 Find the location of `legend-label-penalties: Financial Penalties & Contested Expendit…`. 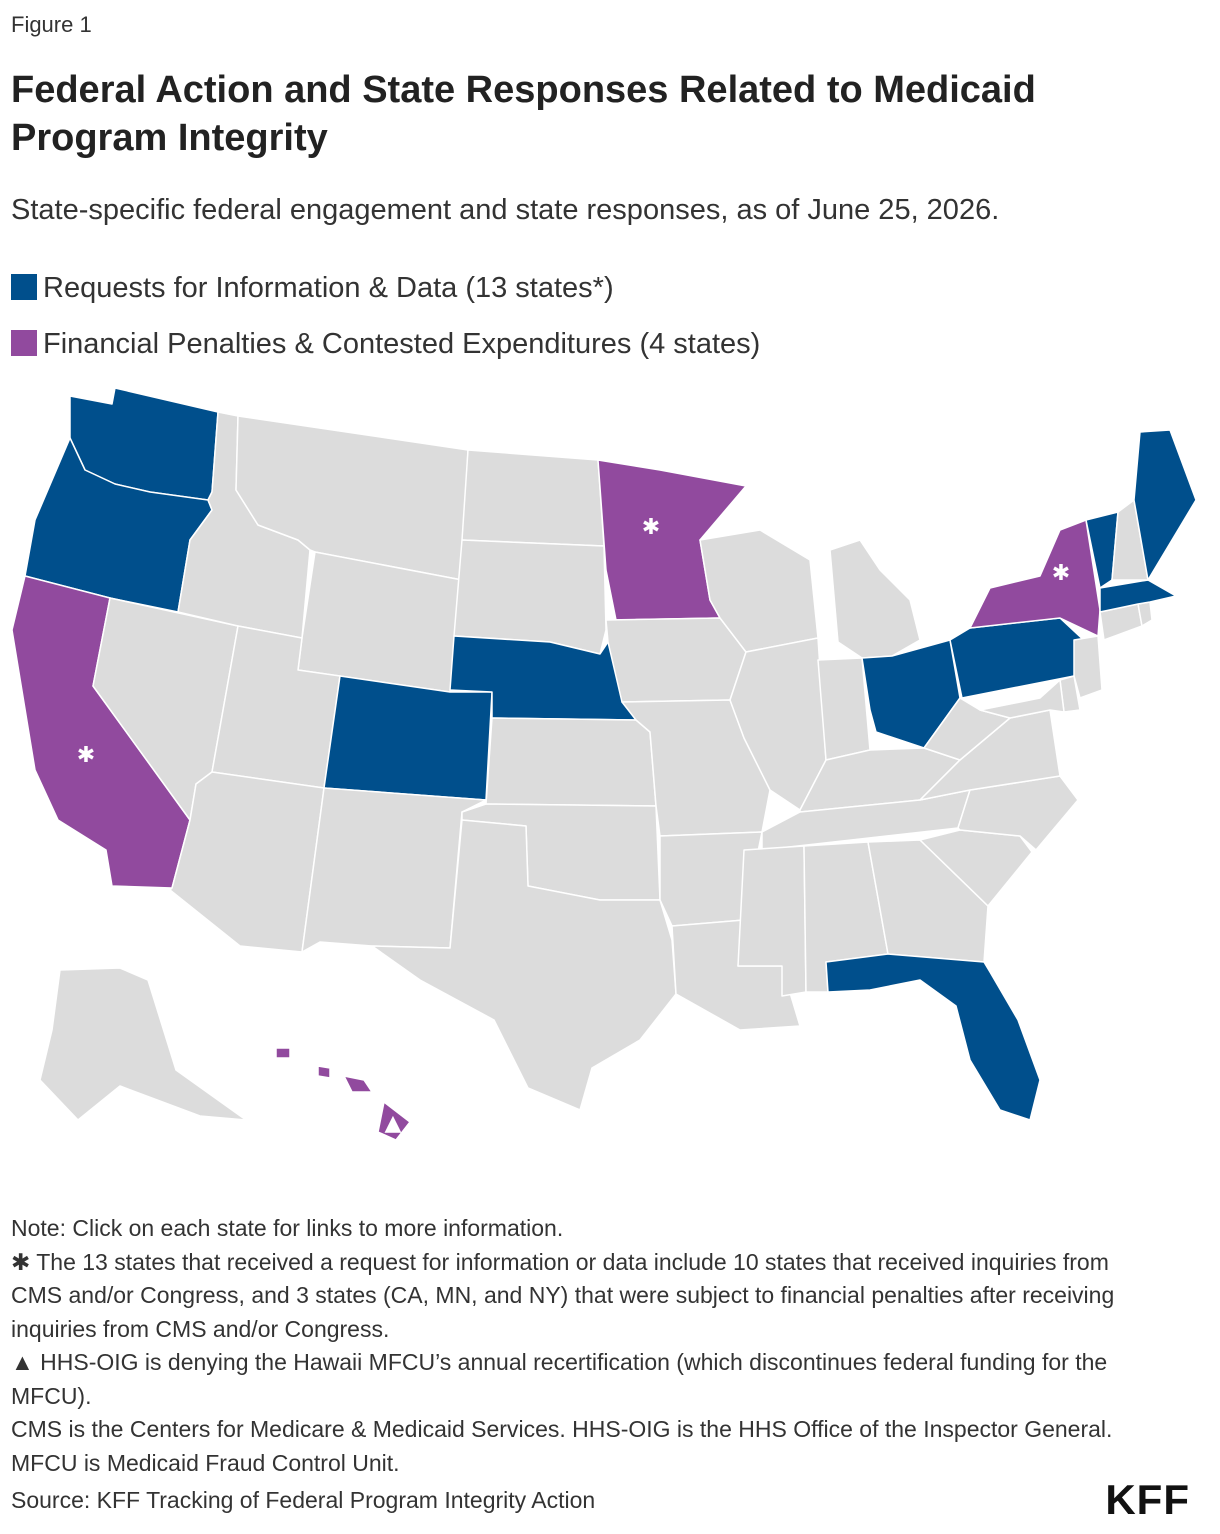

legend-label-penalties: Financial Penalties & Contested Expendit… is located at coordinates (402, 344).